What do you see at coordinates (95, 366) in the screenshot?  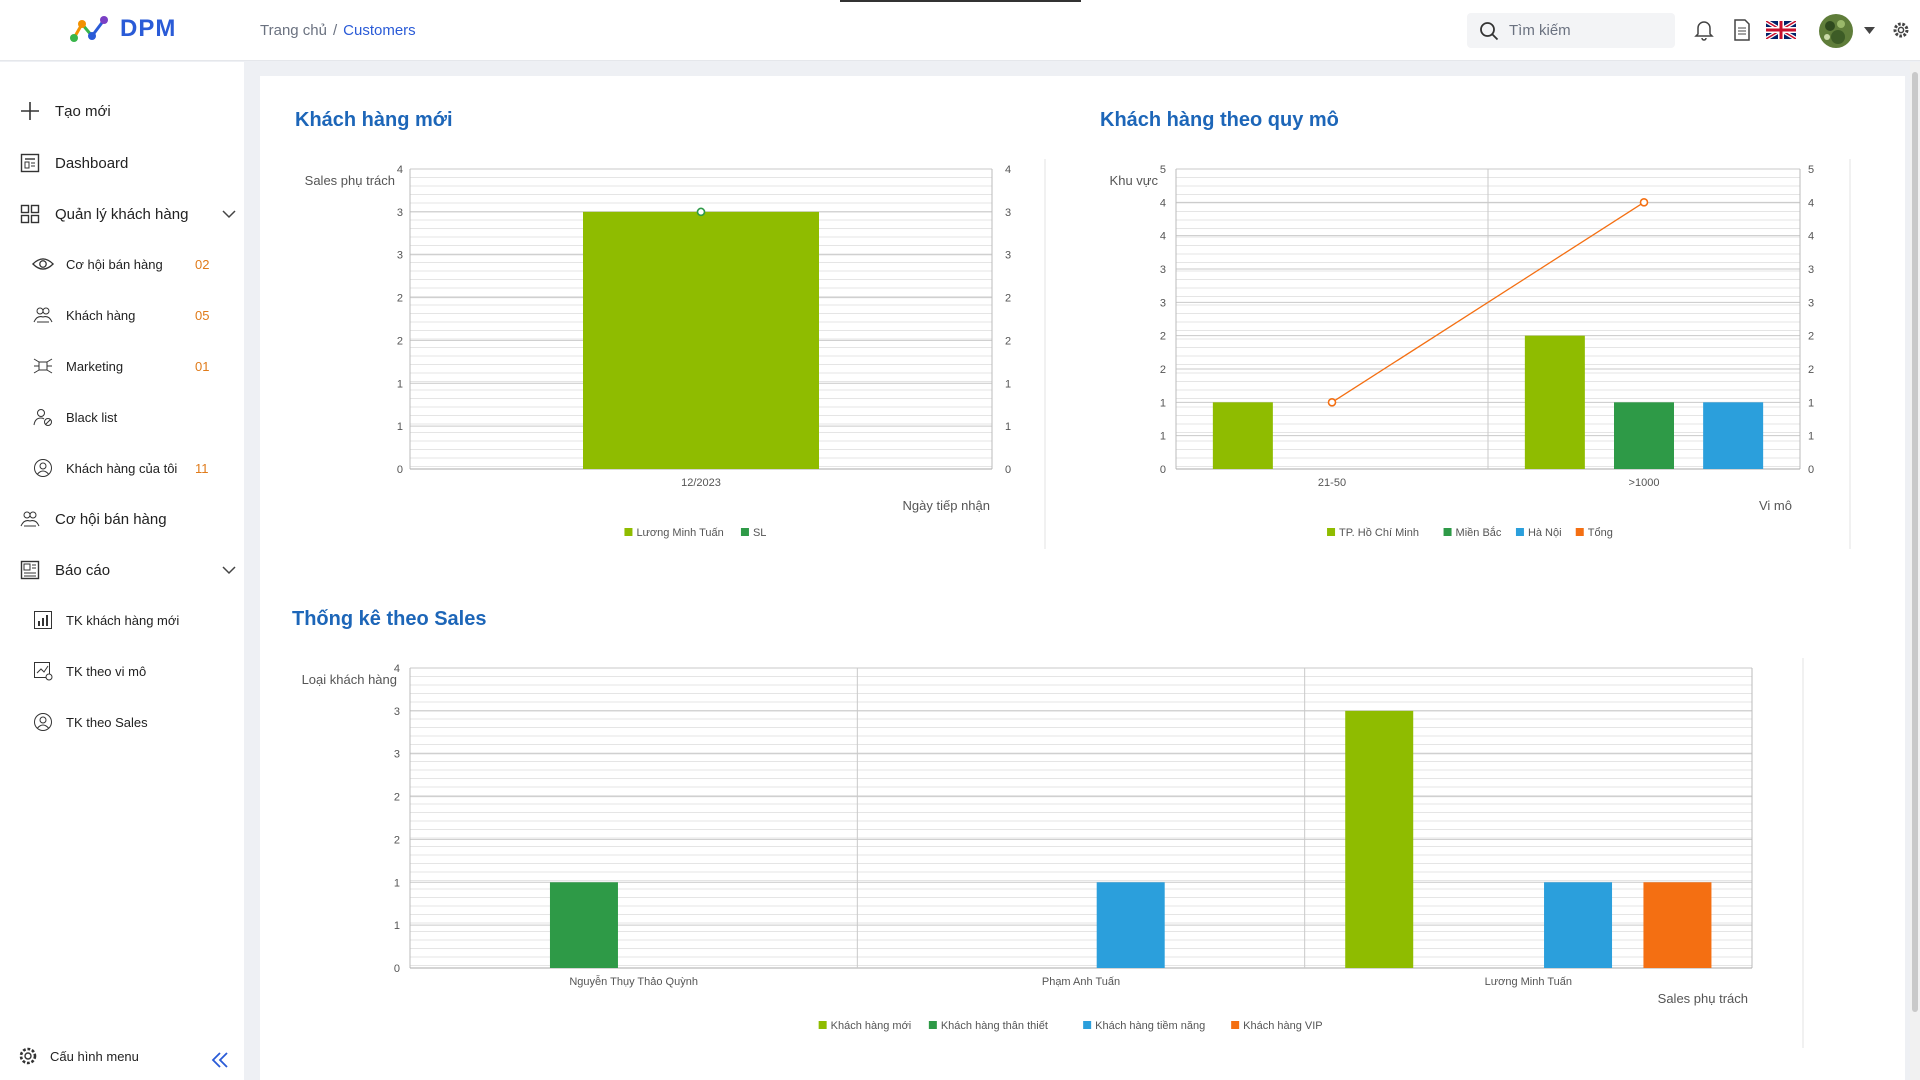 I see `sidebar-item-label: Marketing` at bounding box center [95, 366].